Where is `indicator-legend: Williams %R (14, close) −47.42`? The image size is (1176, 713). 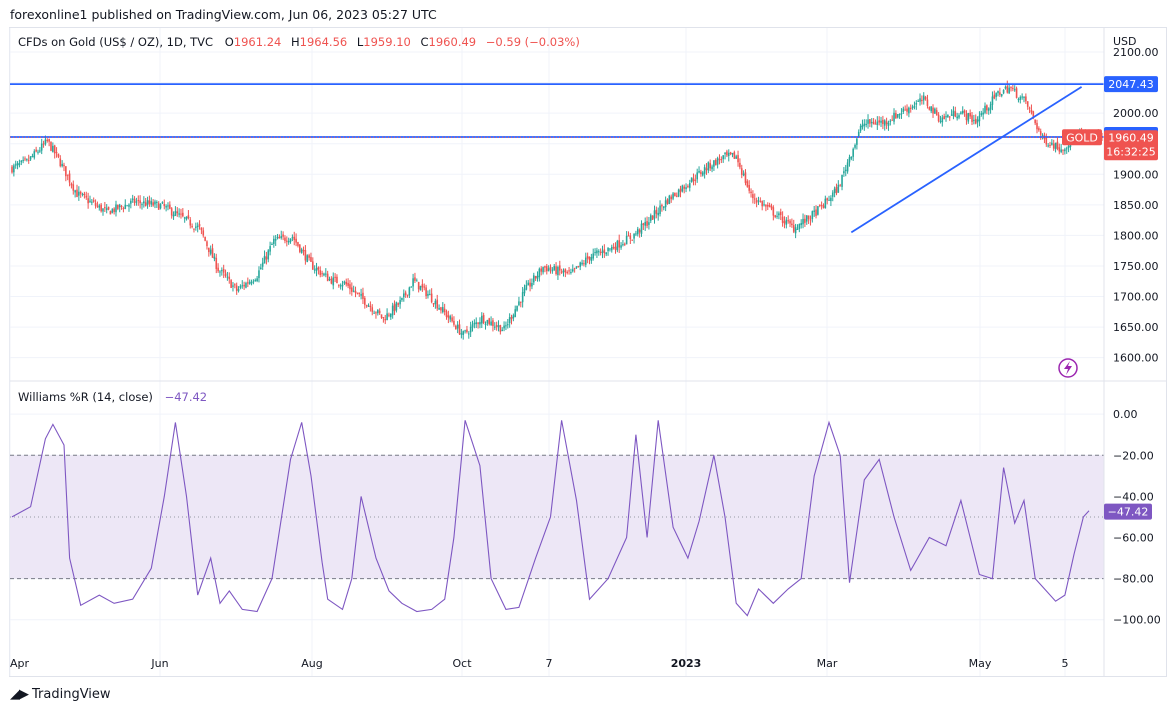 indicator-legend: Williams %R (14, close) −47.42 is located at coordinates (112, 397).